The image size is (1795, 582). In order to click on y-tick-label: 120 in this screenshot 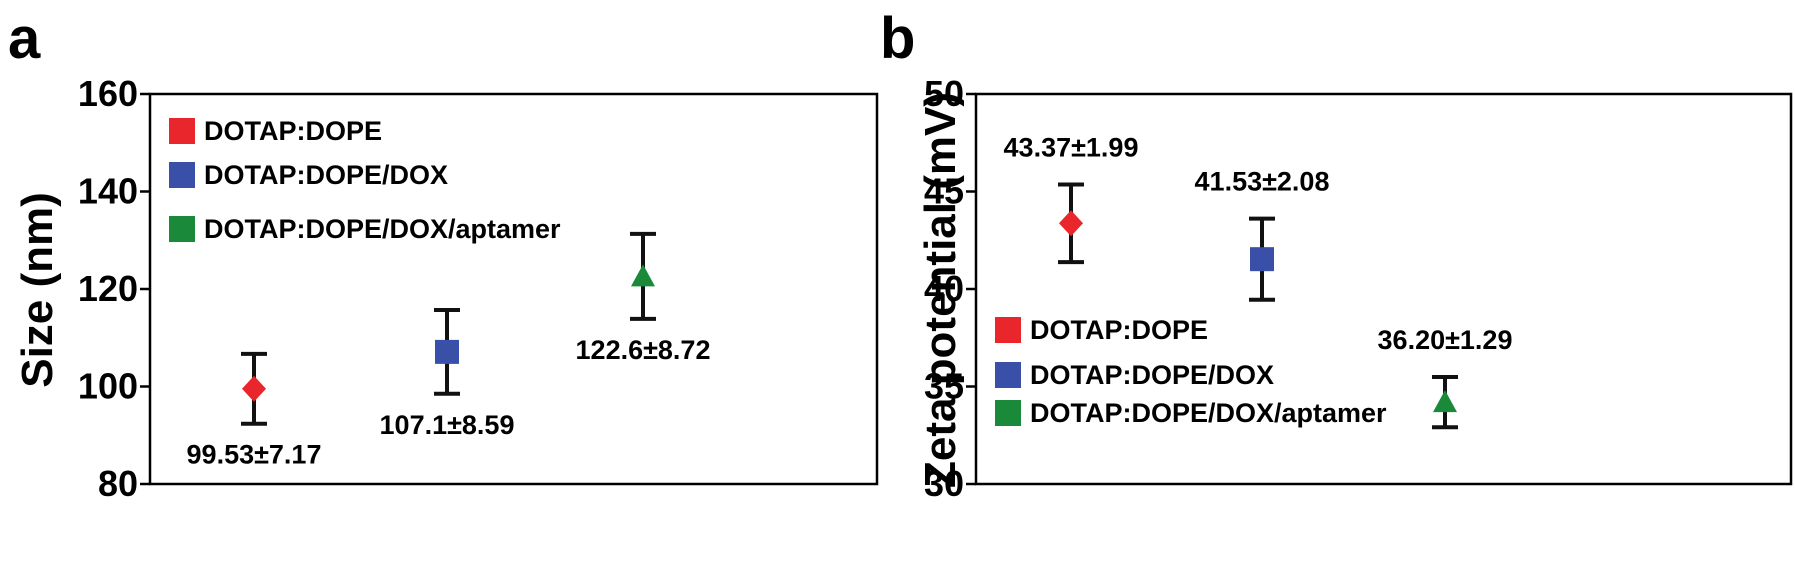, I will do `click(108, 288)`.